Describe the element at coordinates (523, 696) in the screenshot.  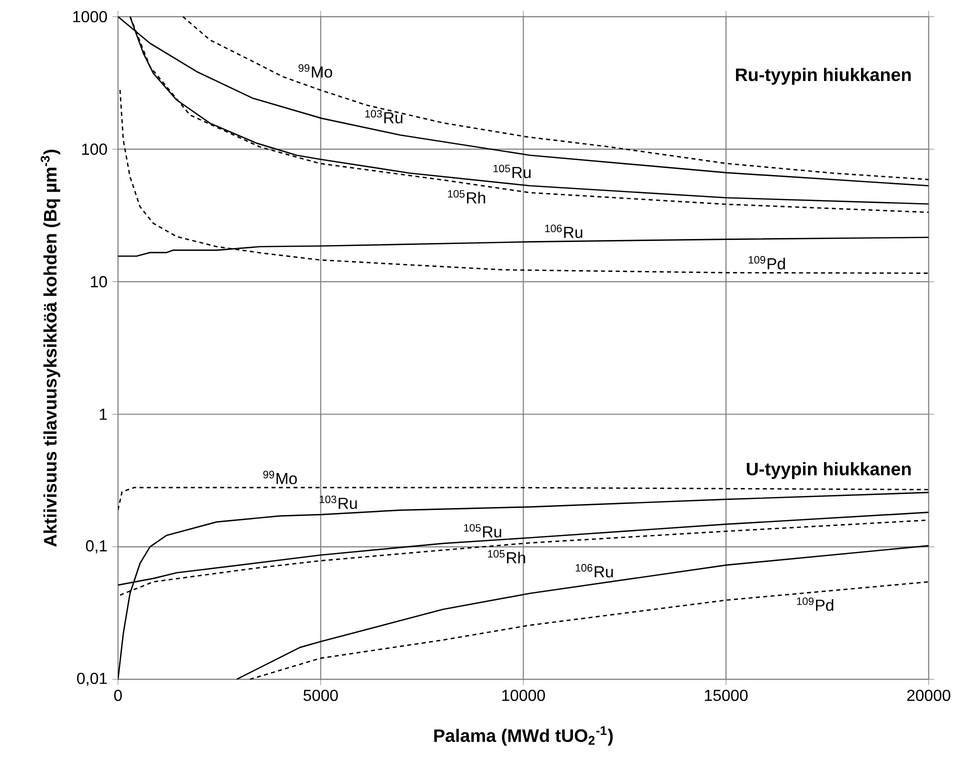
I see `x-tick-label: 10000` at that location.